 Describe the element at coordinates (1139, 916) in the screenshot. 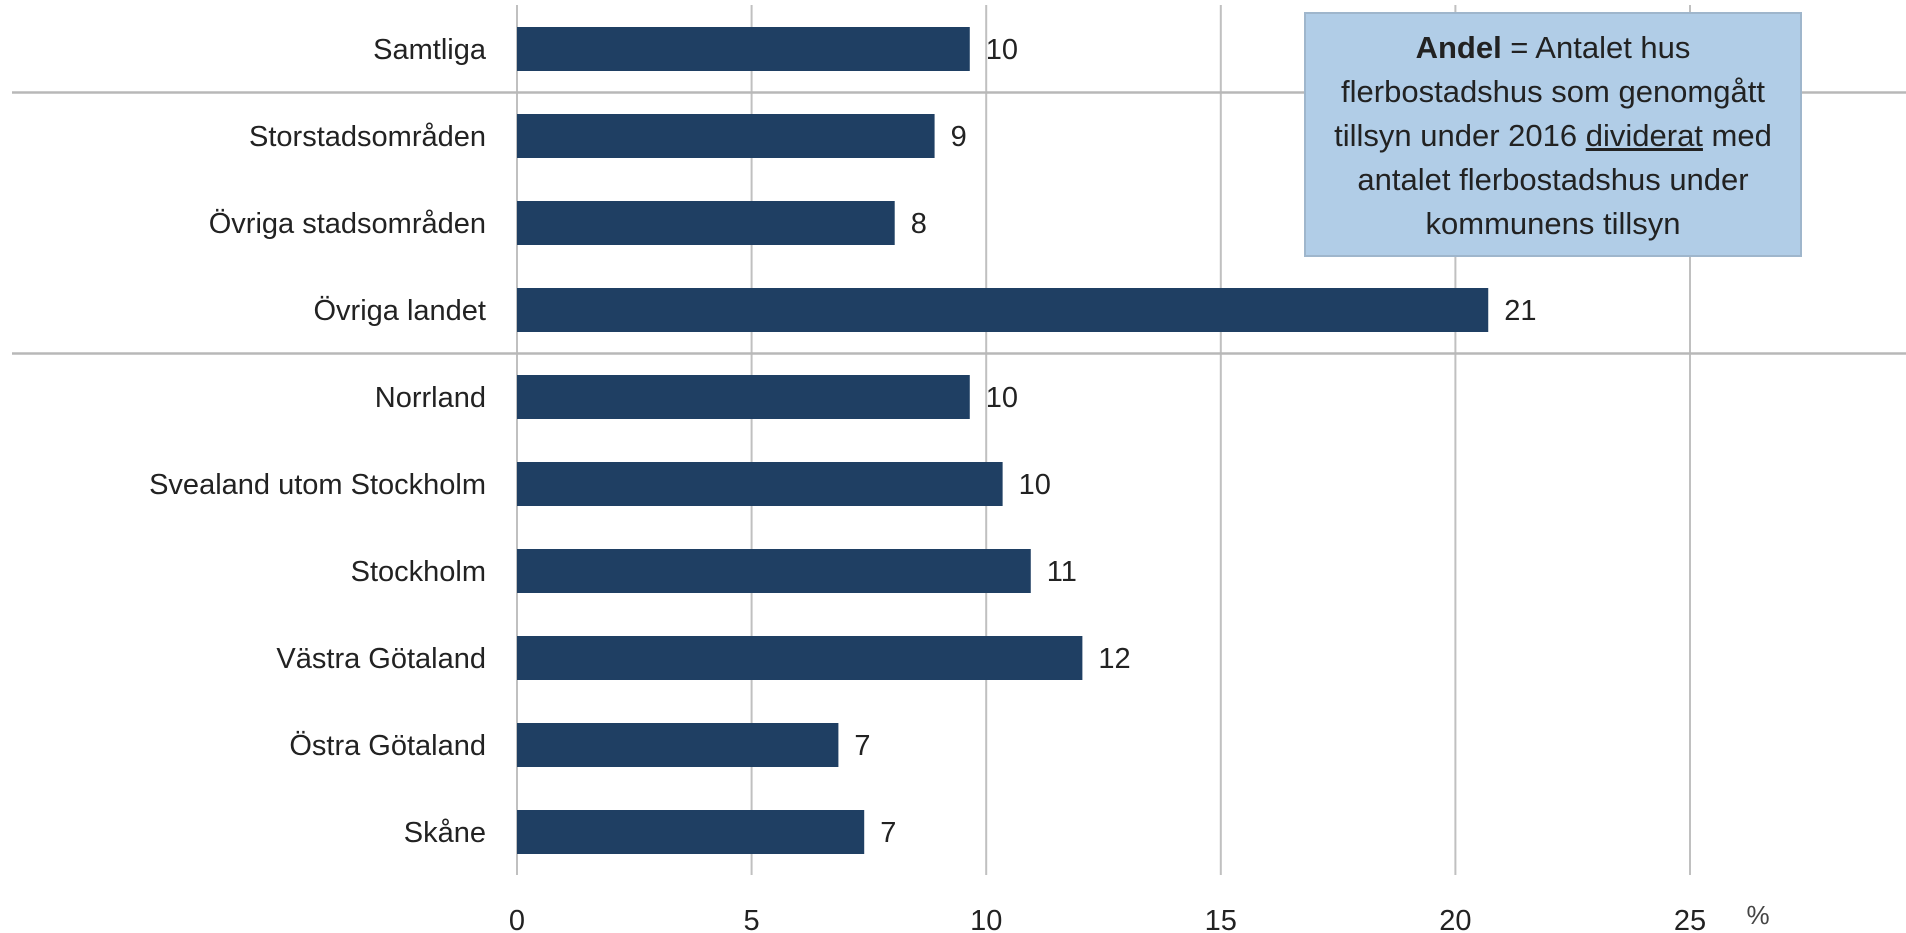

I see `x-axis-ticks: 0 5 10 15 20 25%` at that location.